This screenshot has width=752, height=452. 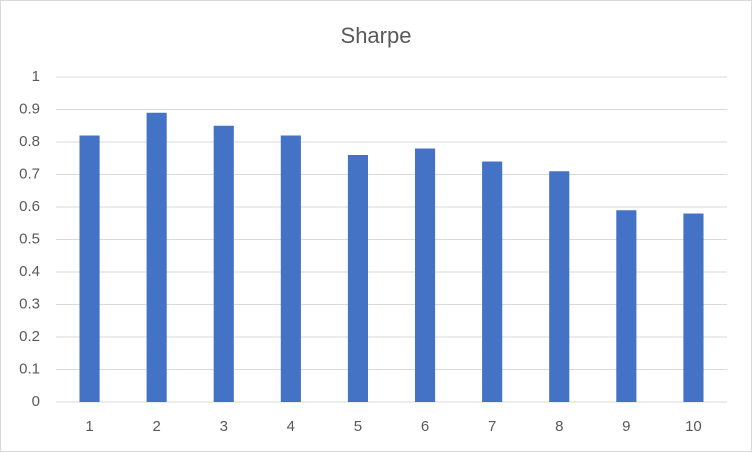 I want to click on y-tick-label: 0.6, so click(x=29, y=206).